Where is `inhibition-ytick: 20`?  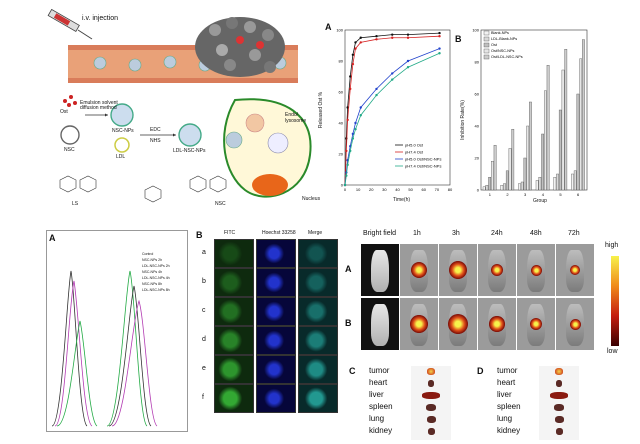 inhibition-ytick: 20 is located at coordinates (477, 158).